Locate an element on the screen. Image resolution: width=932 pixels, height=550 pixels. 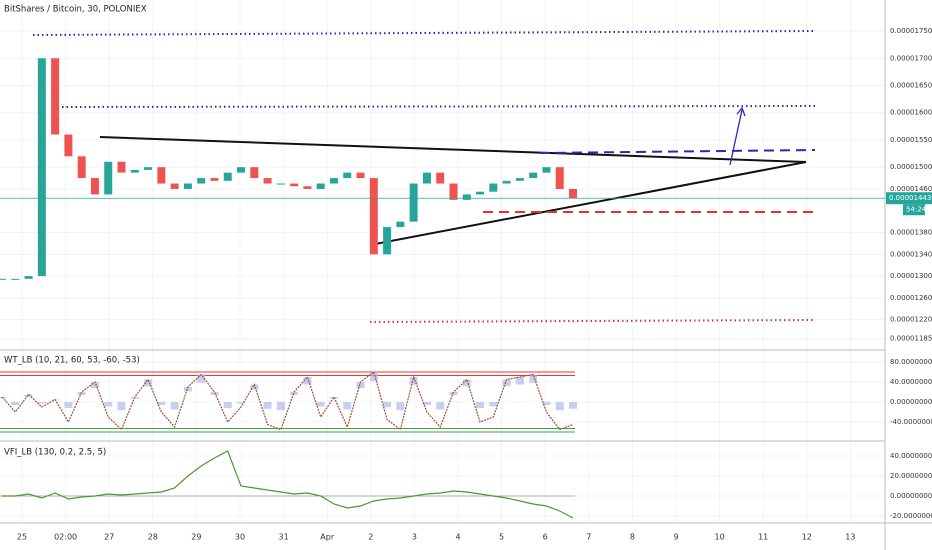
countdown-box is located at coordinates (914, 210).